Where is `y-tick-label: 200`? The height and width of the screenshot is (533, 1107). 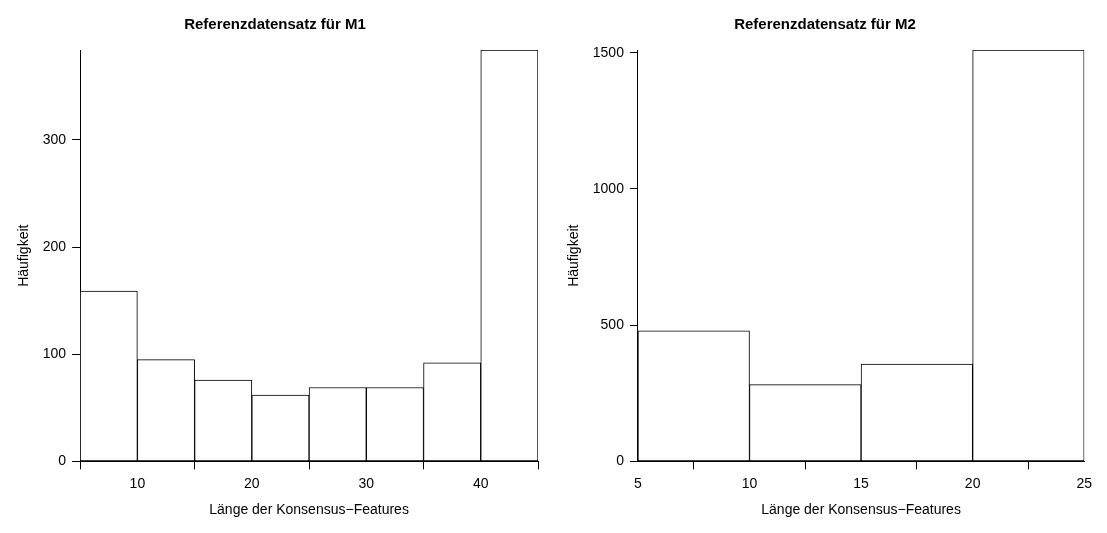 y-tick-label: 200 is located at coordinates (54, 245).